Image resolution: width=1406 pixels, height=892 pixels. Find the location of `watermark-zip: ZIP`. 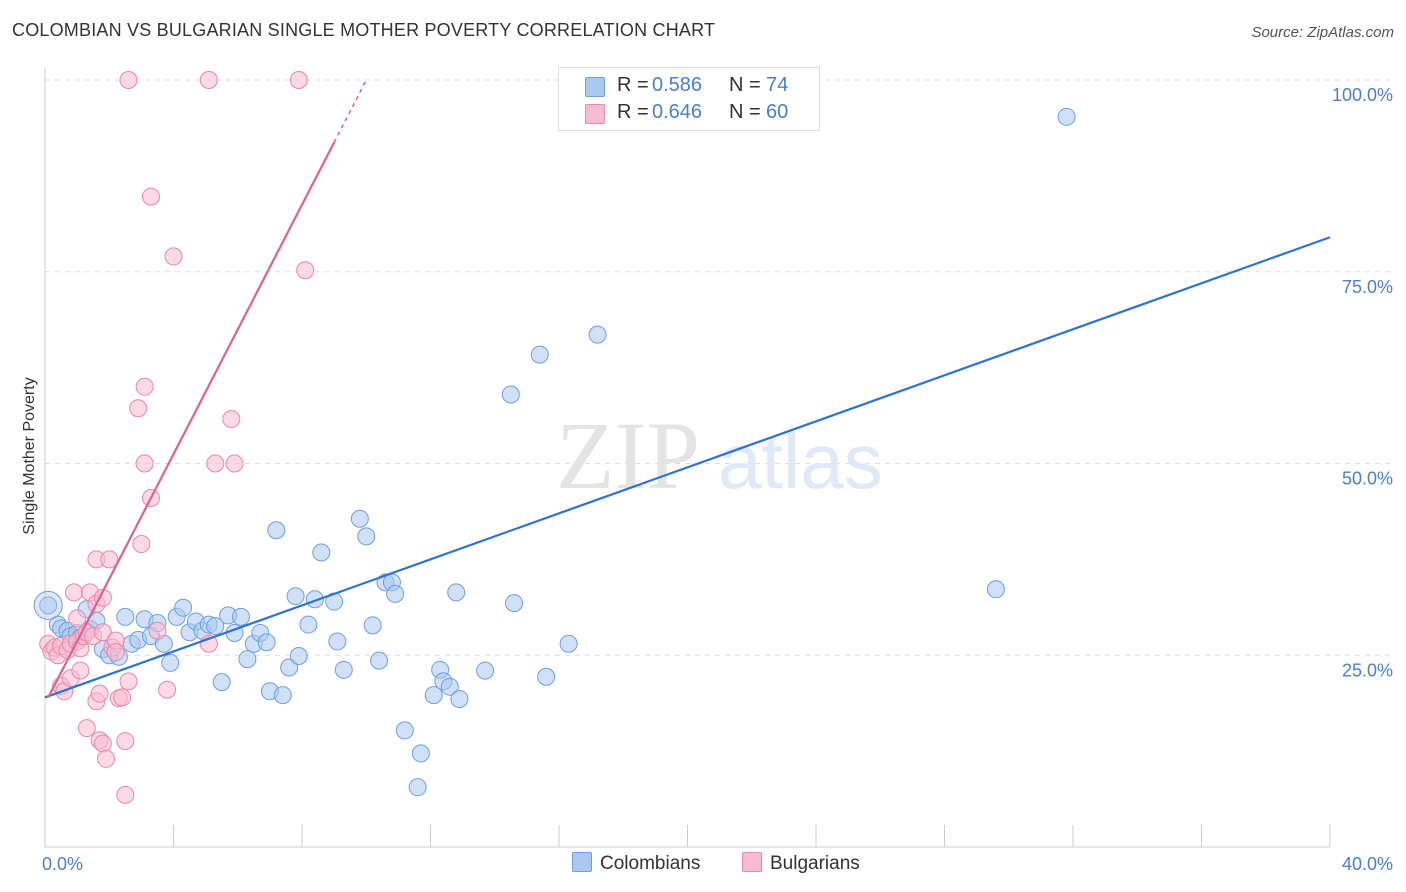

watermark-zip: ZIP is located at coordinates (628, 455).